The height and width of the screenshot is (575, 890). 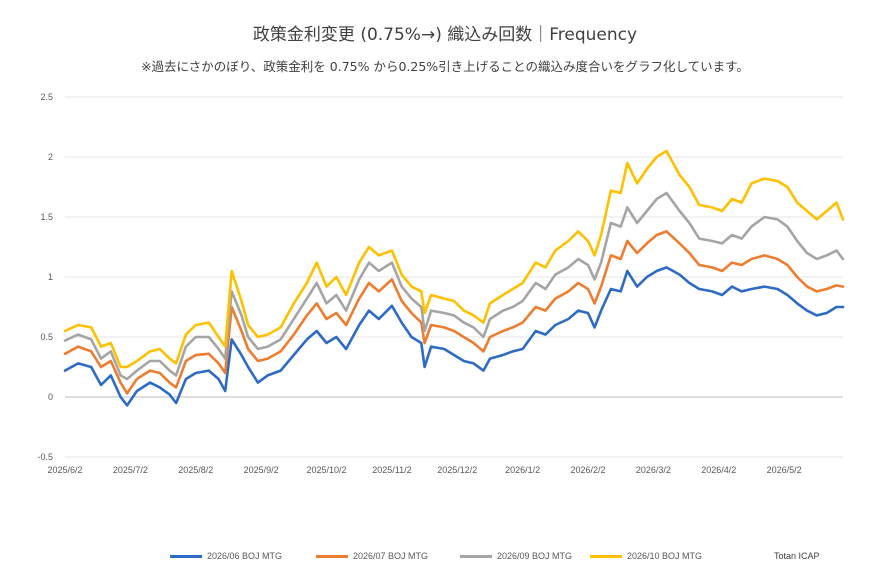 I want to click on chart-title: 政策金利変更 (0.75%→) 織込み回数｜Frequency, so click(x=445, y=35).